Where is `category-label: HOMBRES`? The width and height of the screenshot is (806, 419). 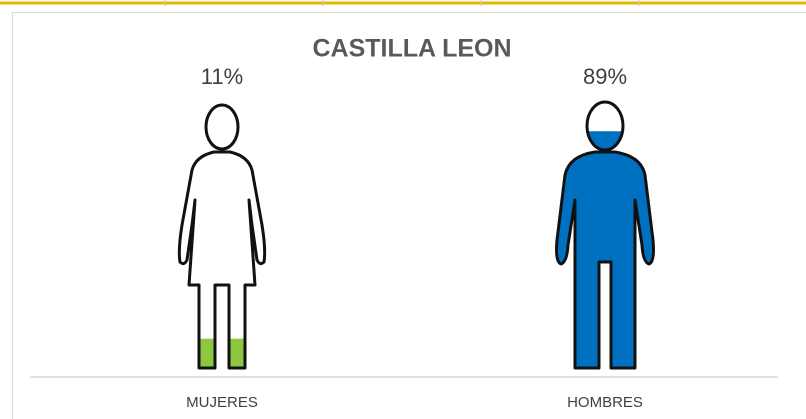 category-label: HOMBRES is located at coordinates (605, 402).